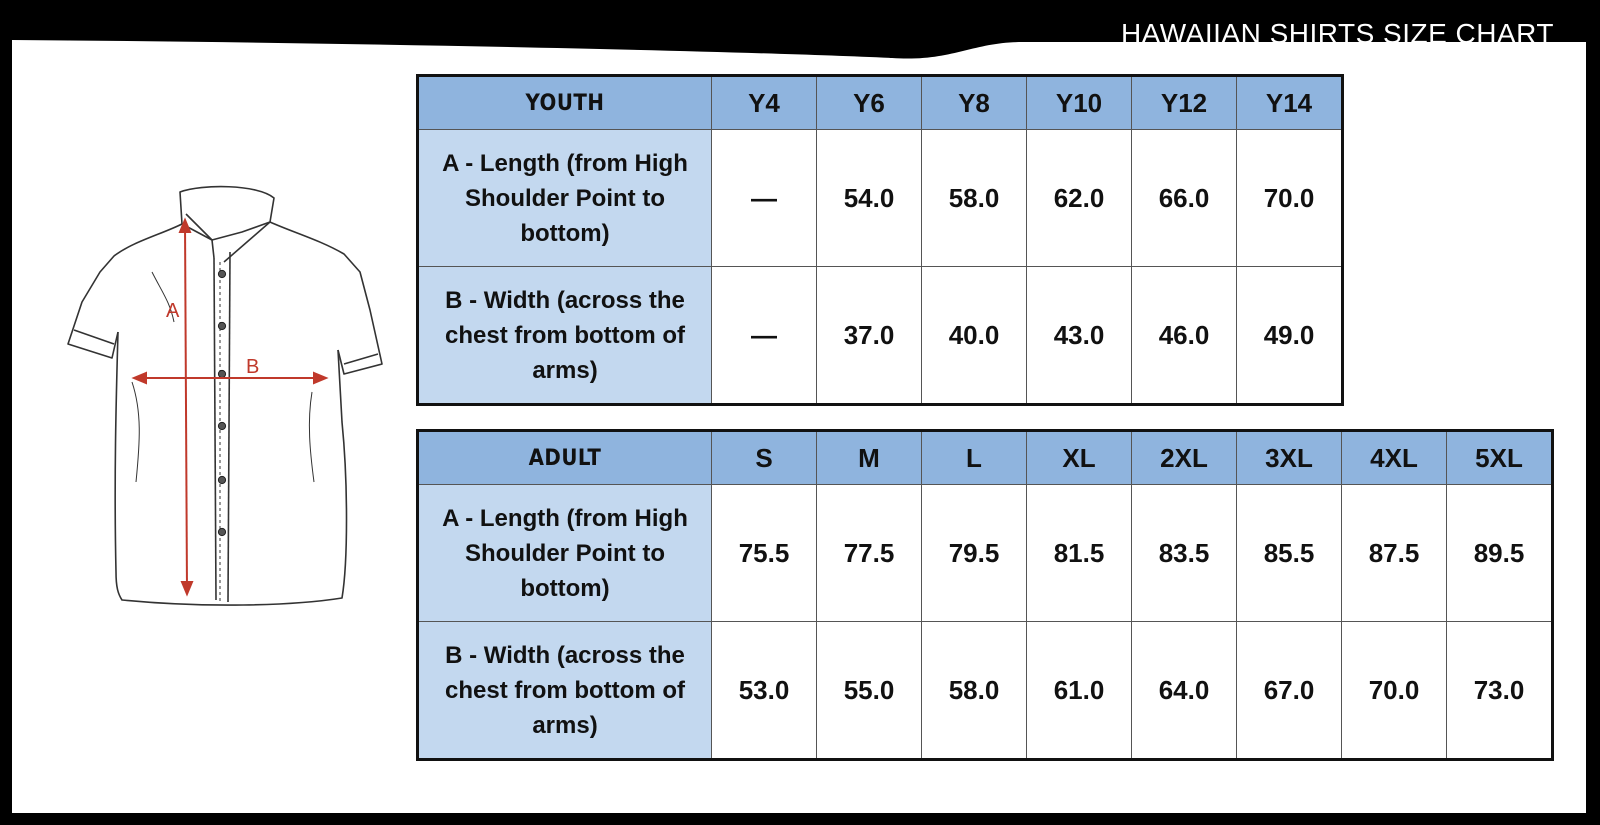  What do you see at coordinates (1184, 457) in the screenshot?
I see `adult-size-header: 2XL` at bounding box center [1184, 457].